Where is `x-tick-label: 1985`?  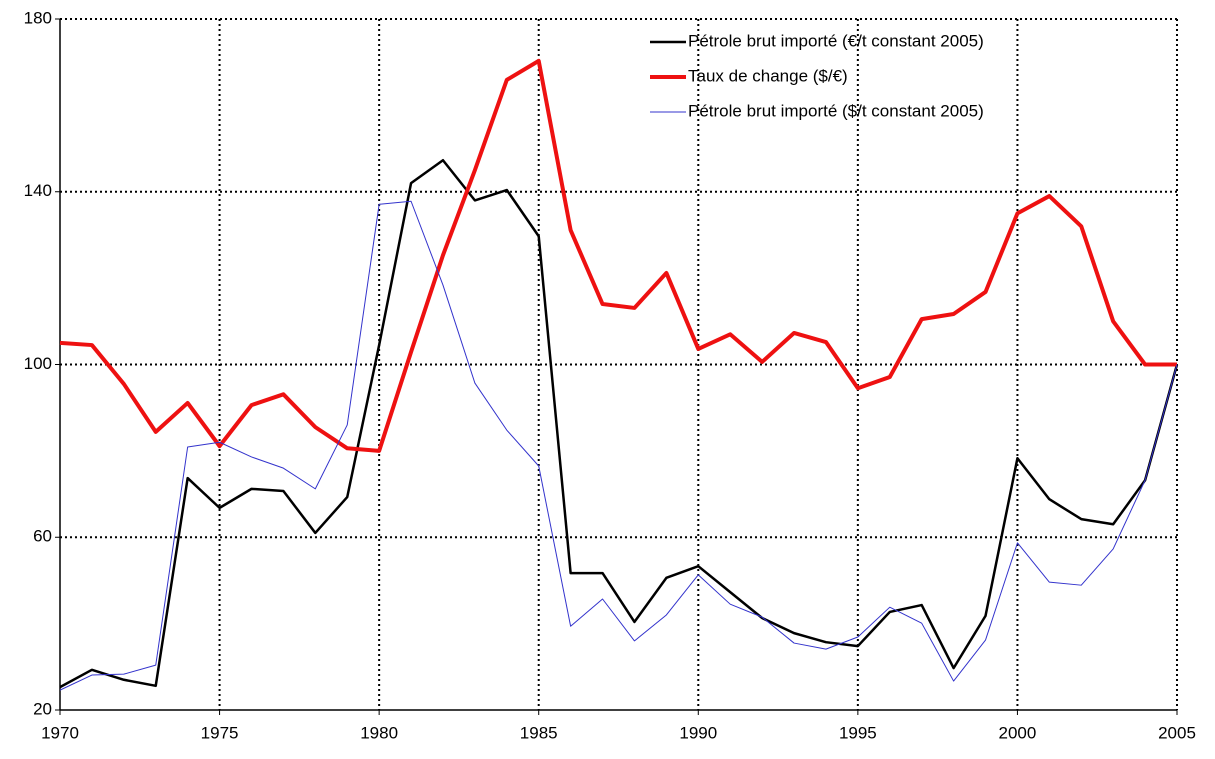
x-tick-label: 1985 is located at coordinates (539, 732).